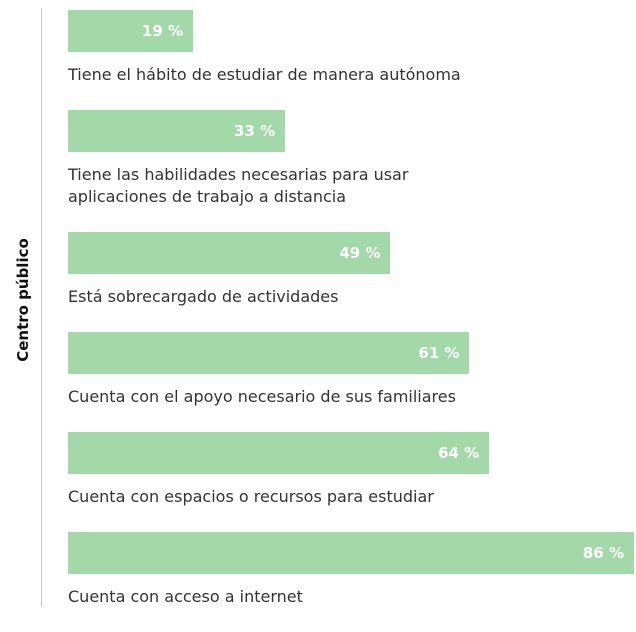 Image resolution: width=636 pixels, height=632 pixels. What do you see at coordinates (269, 353) in the screenshot?
I see `bar: 61 %` at bounding box center [269, 353].